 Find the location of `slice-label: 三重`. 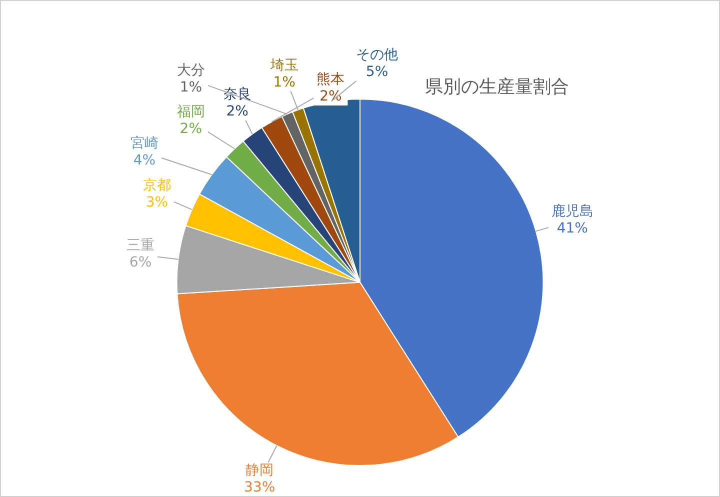

slice-label: 三重 is located at coordinates (140, 246).